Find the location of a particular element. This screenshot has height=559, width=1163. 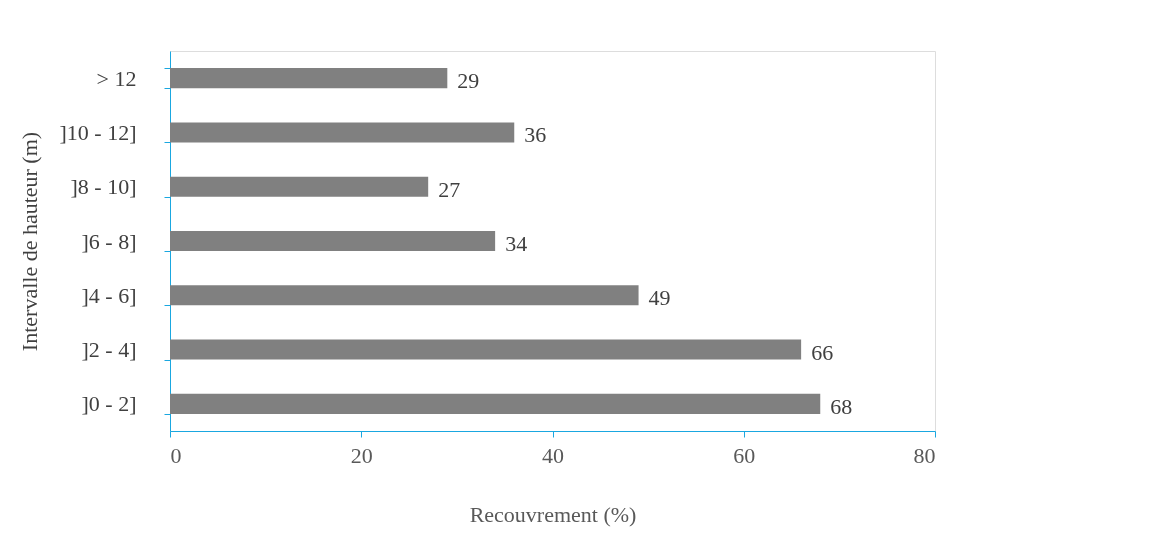

x-tick-label: 40 is located at coordinates (553, 455).